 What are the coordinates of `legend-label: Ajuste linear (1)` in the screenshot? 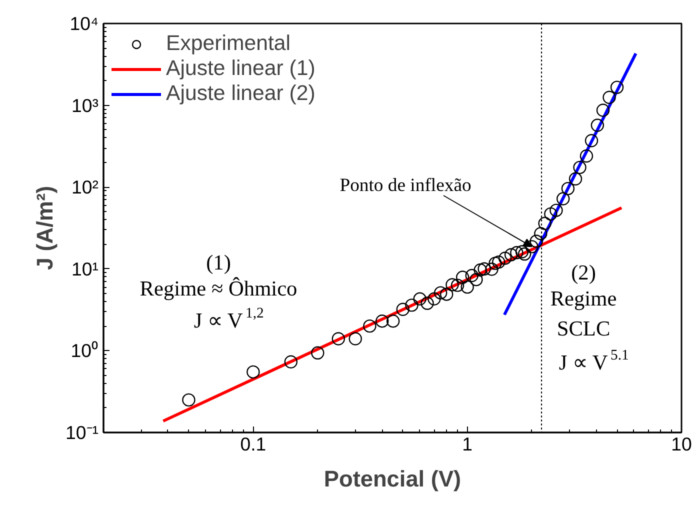 It's located at (241, 68).